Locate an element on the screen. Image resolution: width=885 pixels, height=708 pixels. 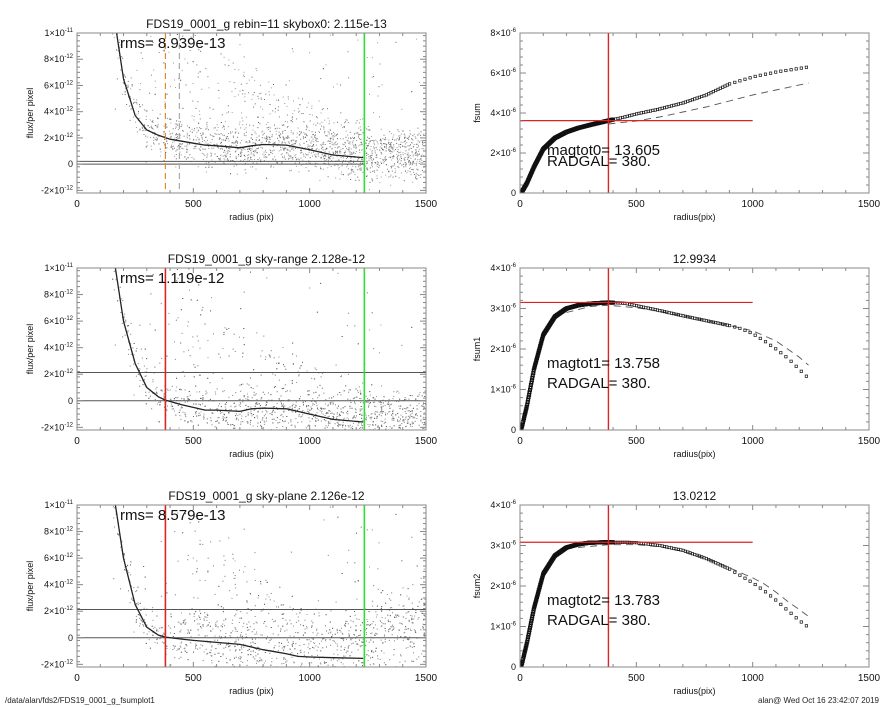
y-tick-label: 8×10⁻¹² is located at coordinates (59, 59).